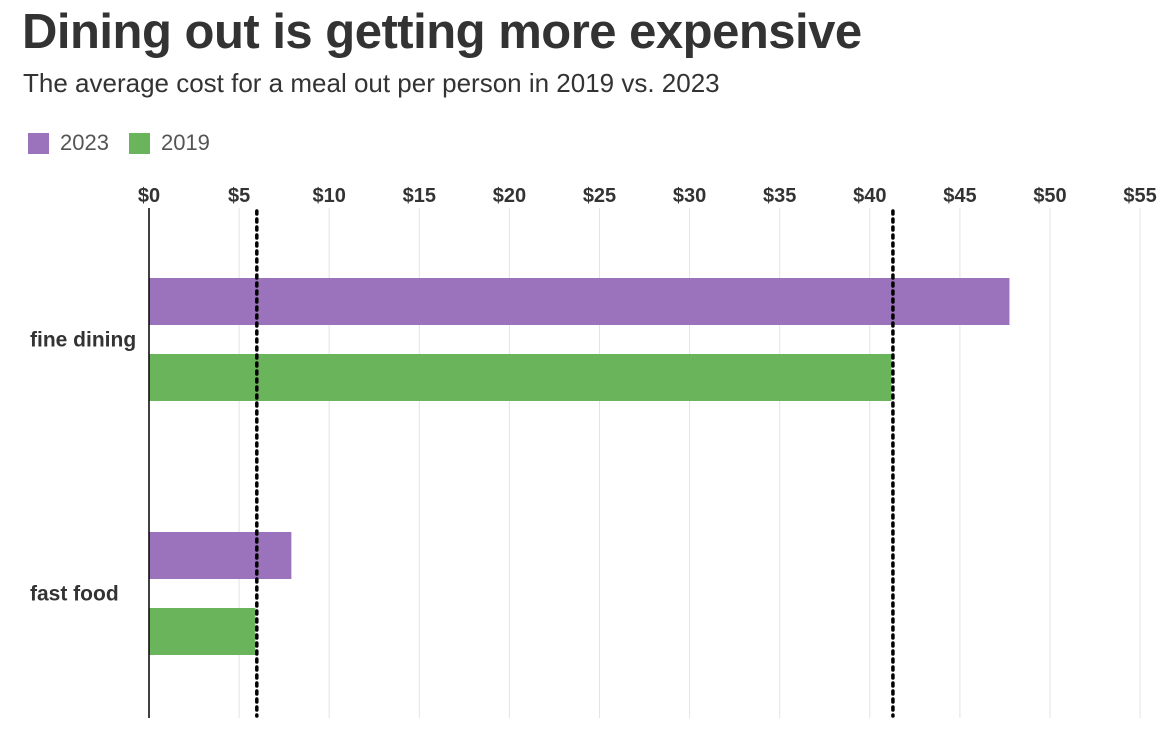  Describe the element at coordinates (1139, 196) in the screenshot. I see `x-tick-label: $55` at that location.